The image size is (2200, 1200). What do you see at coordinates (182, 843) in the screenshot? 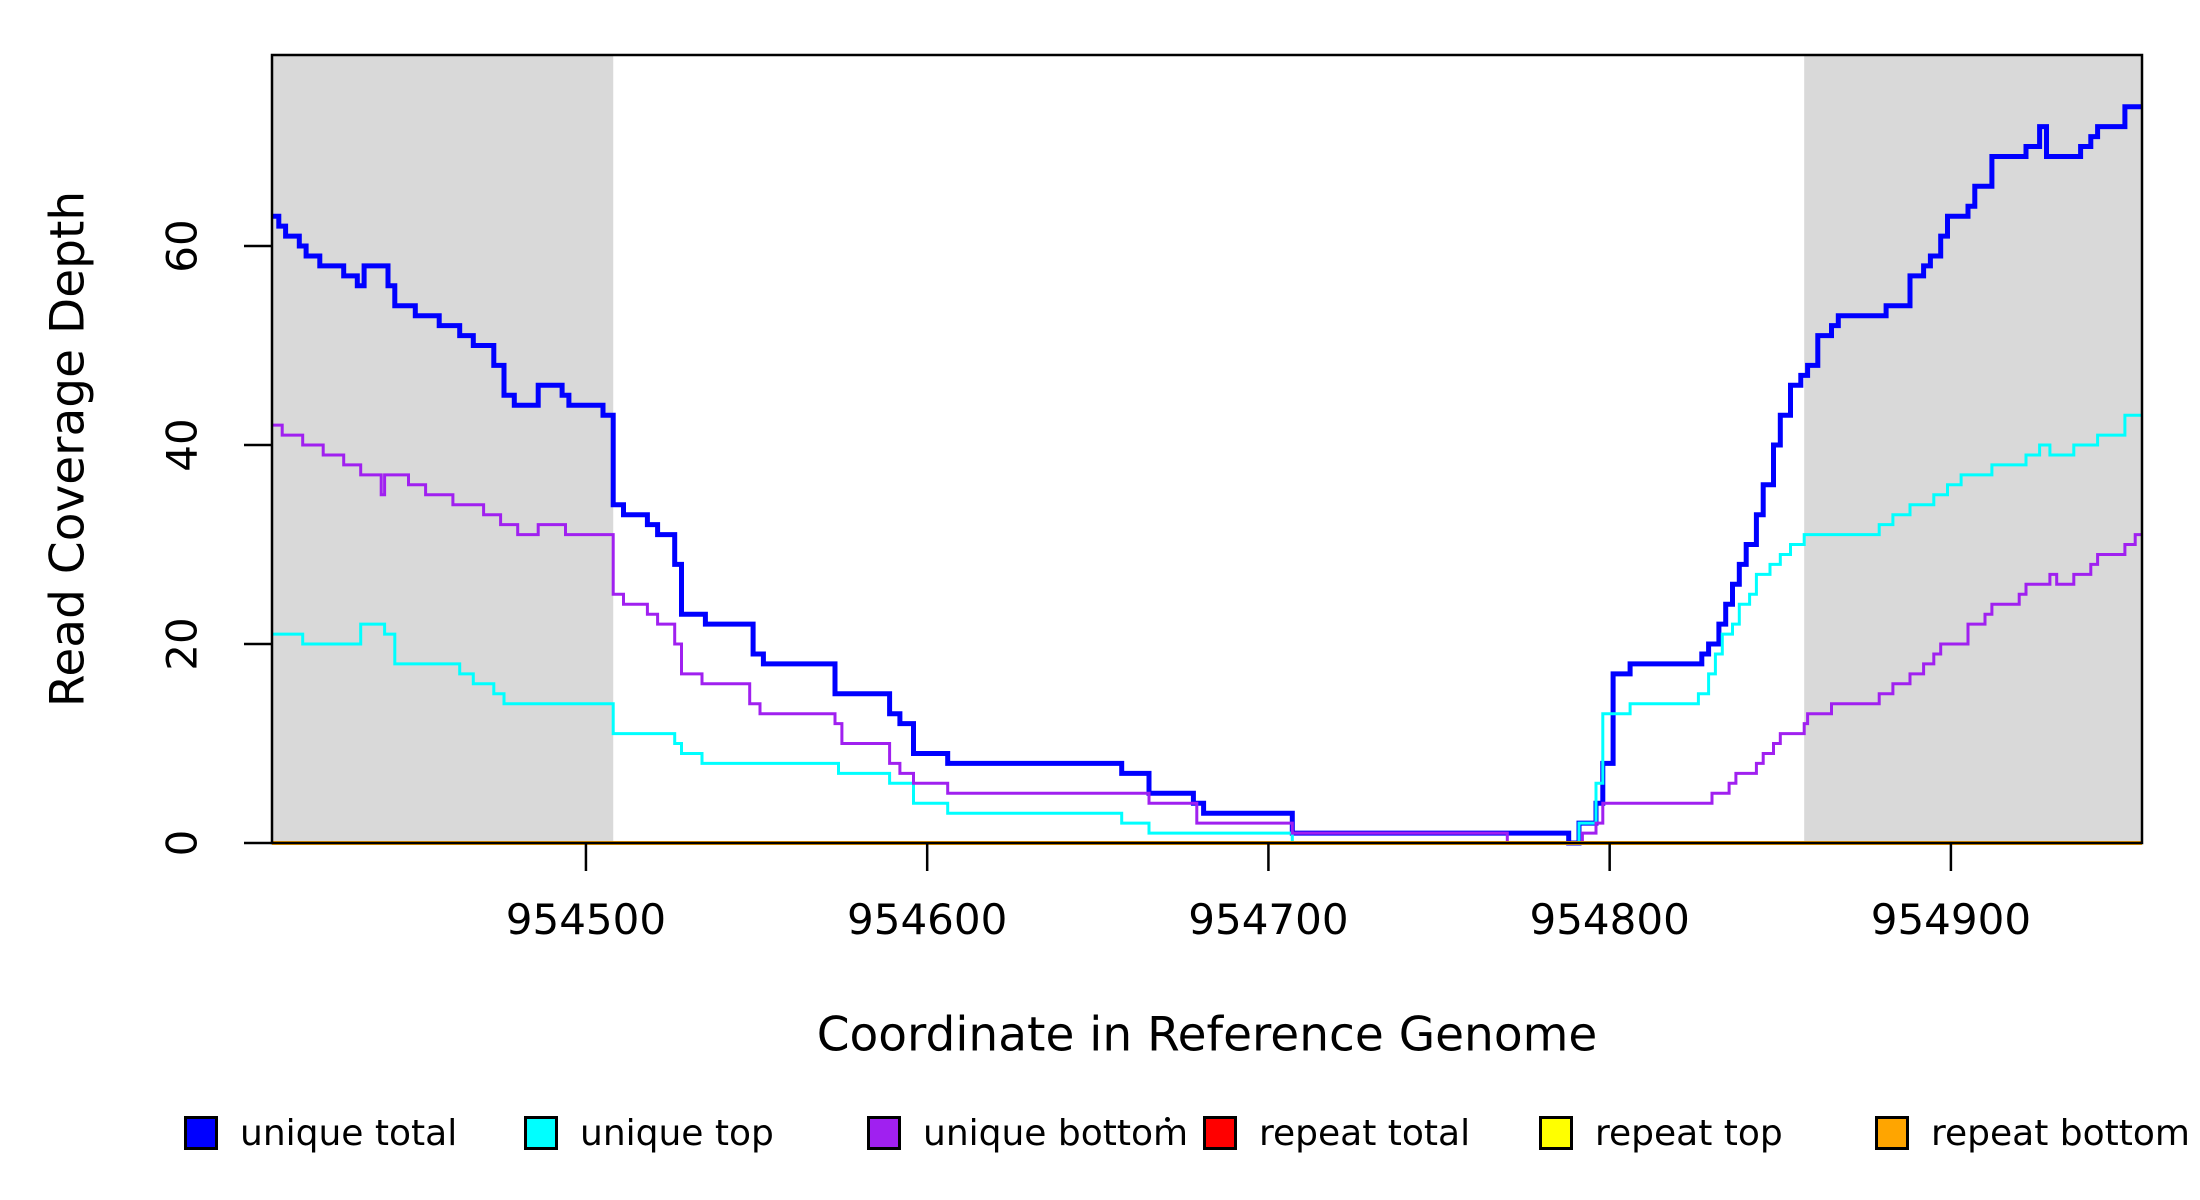
I see `y-tick-label: 0` at bounding box center [182, 843].